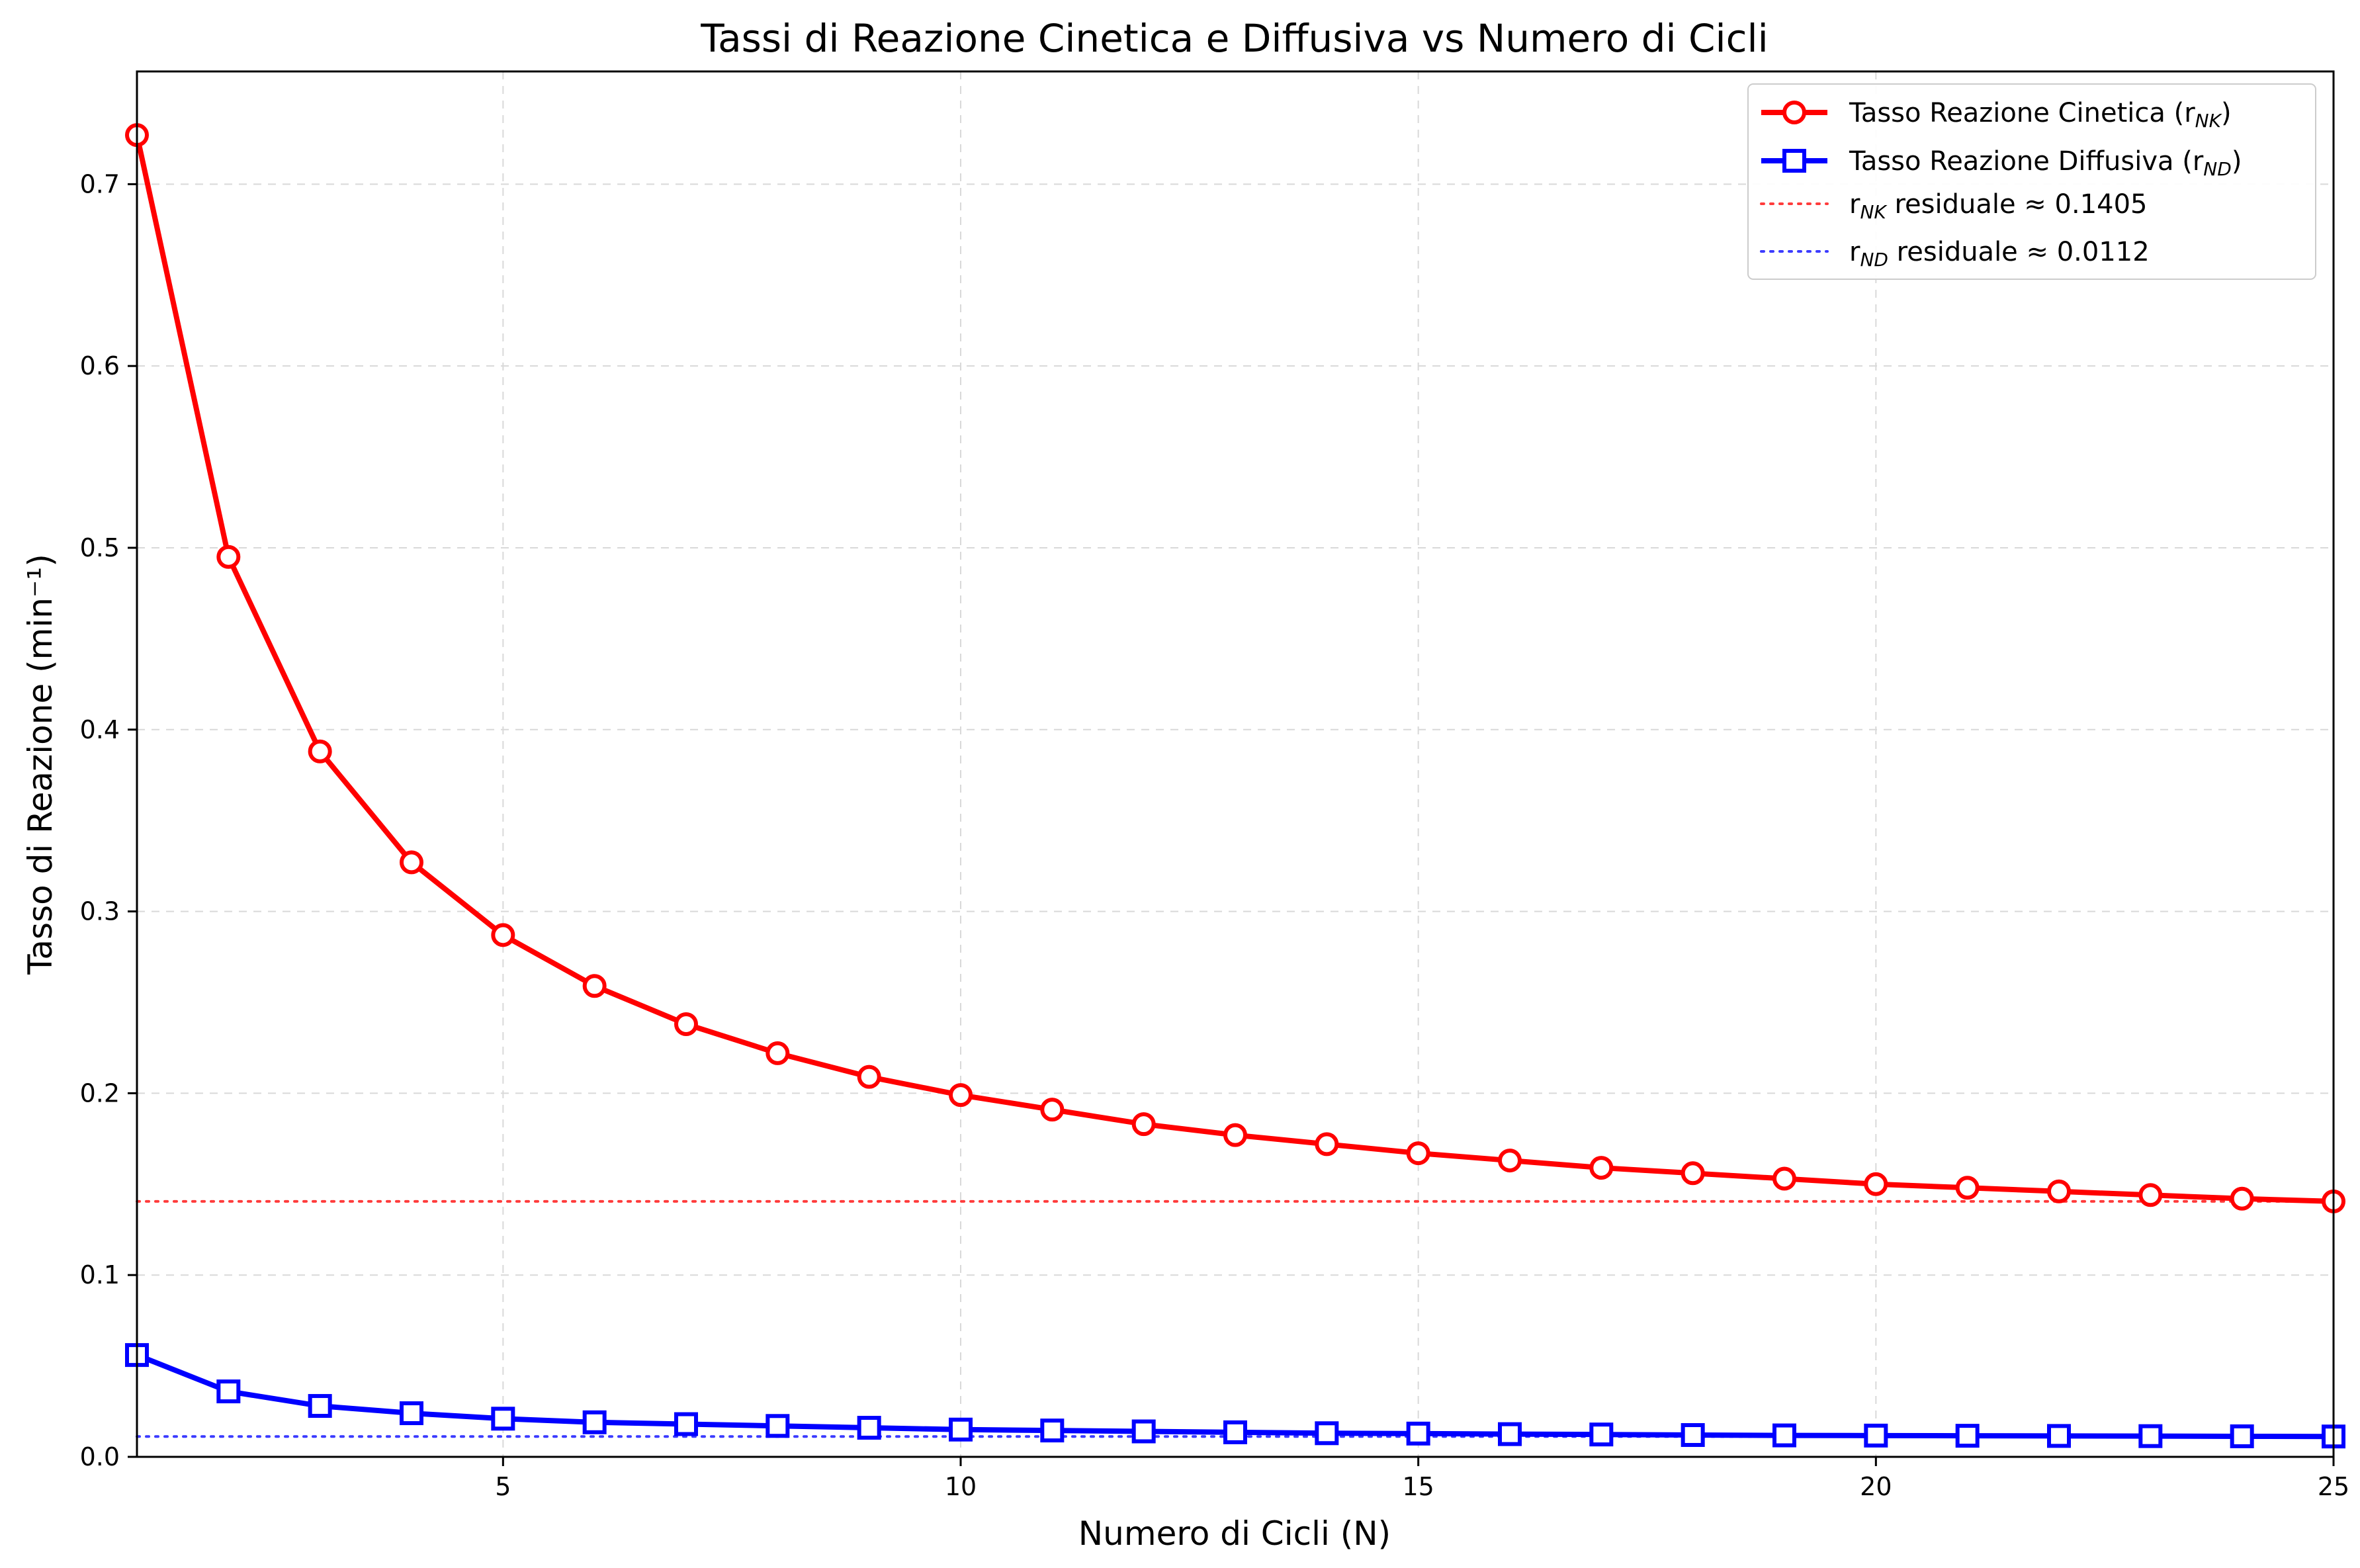 This screenshot has height=1568, width=2360. What do you see at coordinates (961, 1486) in the screenshot?
I see `x-tick-label: 10` at bounding box center [961, 1486].